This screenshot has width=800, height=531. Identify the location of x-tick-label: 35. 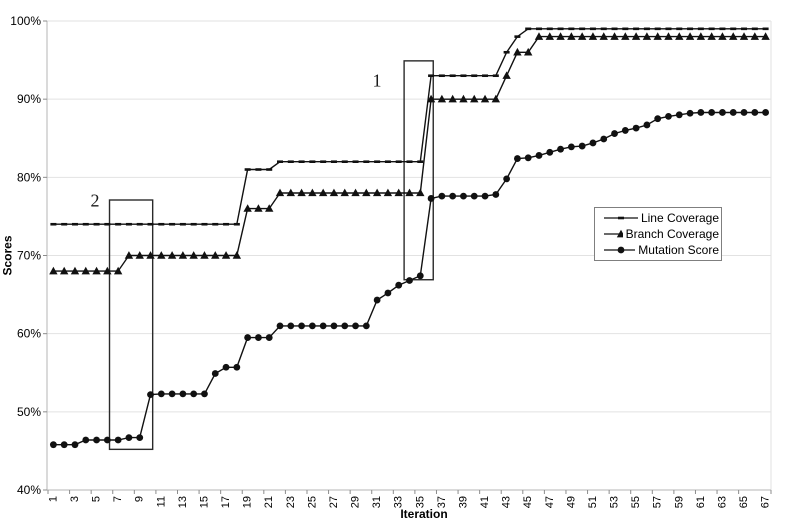
(420, 502).